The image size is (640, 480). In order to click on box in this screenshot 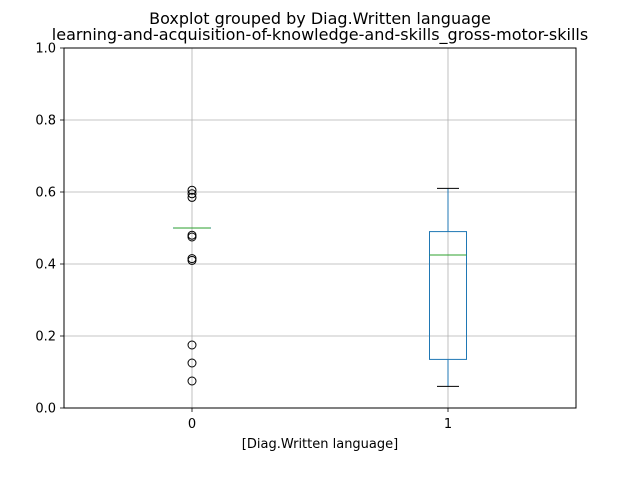, I will do `click(448, 295)`.